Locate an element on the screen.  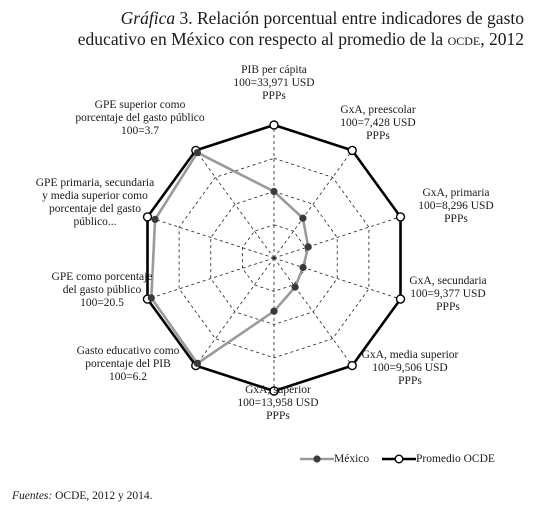
legend-item-ocde: Promedio OCDE is located at coordinates (438, 459).